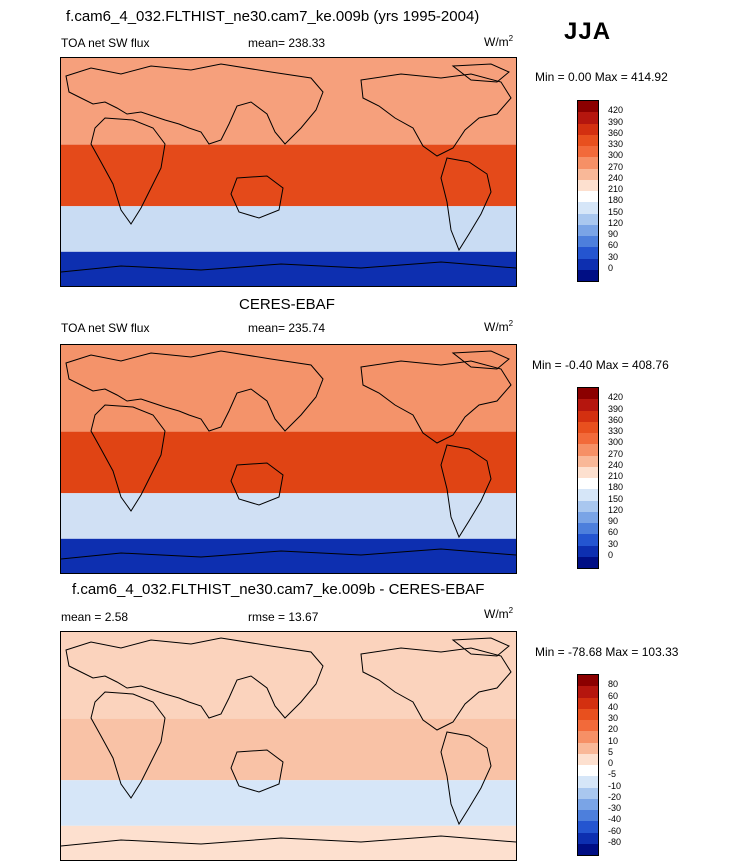  Describe the element at coordinates (613, 684) in the screenshot. I see `colorbar-level-label: 80` at that location.